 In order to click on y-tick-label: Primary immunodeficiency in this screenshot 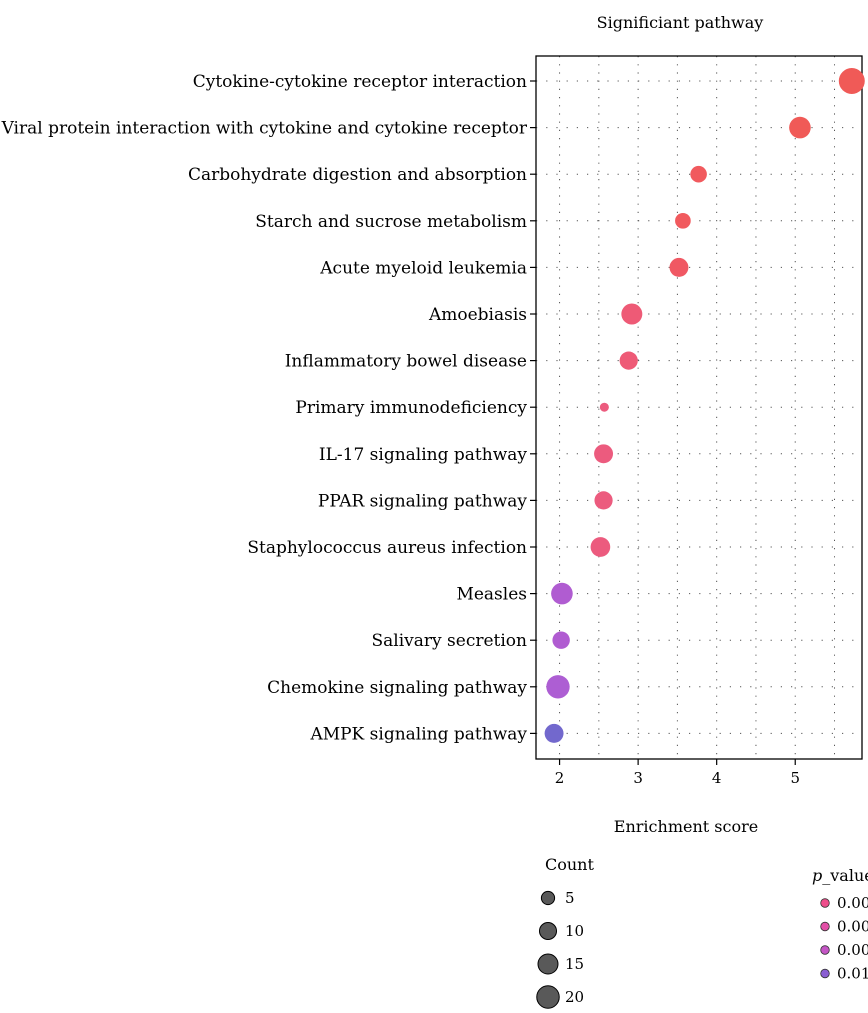, I will do `click(411, 408)`.